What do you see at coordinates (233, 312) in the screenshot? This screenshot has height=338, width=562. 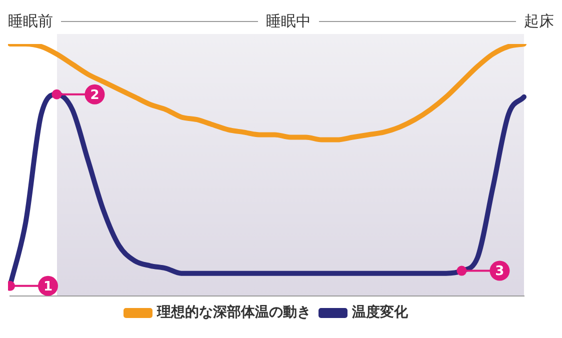 I see `legend-label: 理想的な深部体温の動き` at bounding box center [233, 312].